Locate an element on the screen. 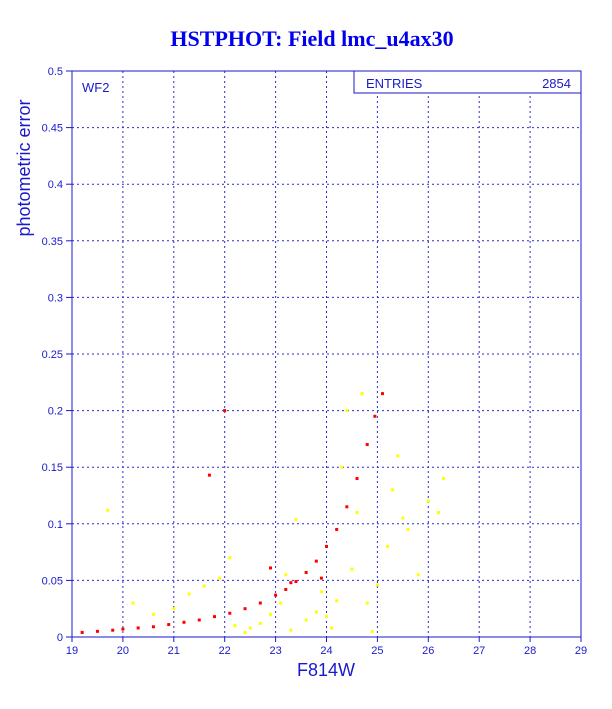  x-tick-label: 24 is located at coordinates (326, 651).